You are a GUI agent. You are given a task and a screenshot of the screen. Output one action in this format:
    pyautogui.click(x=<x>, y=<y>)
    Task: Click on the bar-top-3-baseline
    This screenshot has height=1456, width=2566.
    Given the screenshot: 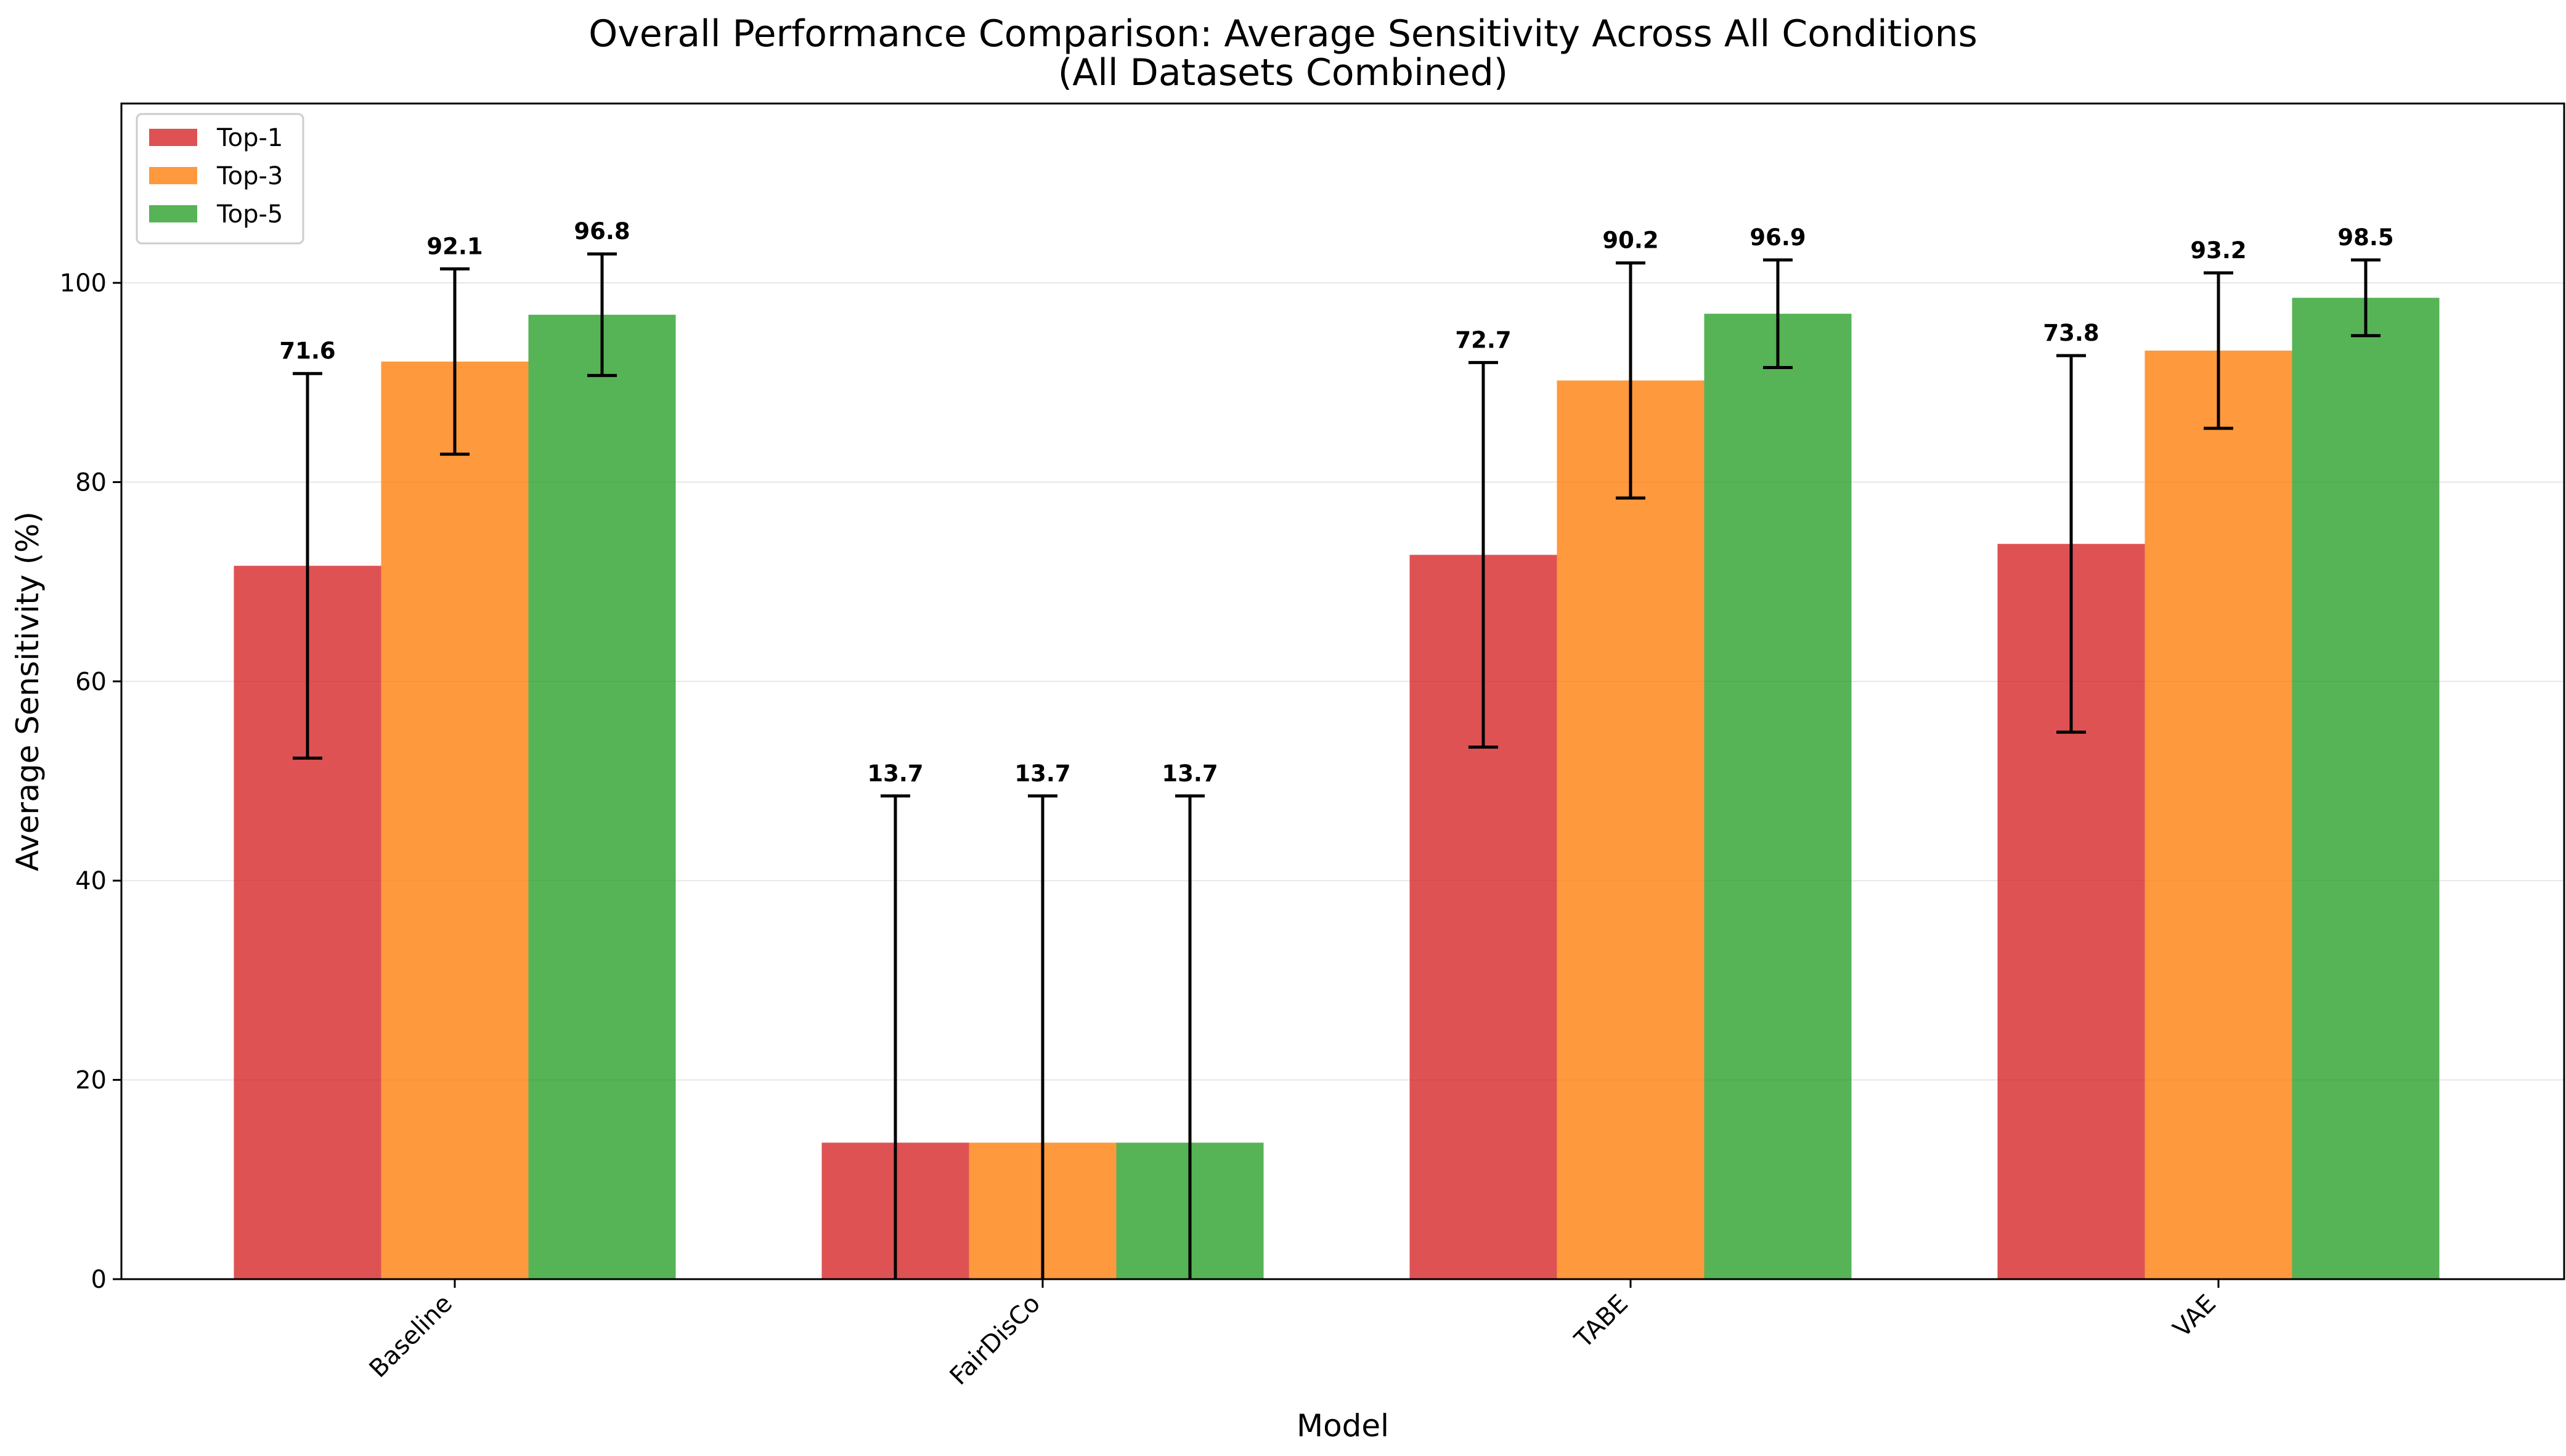 What is the action you would take?
    pyautogui.click(x=455, y=820)
    